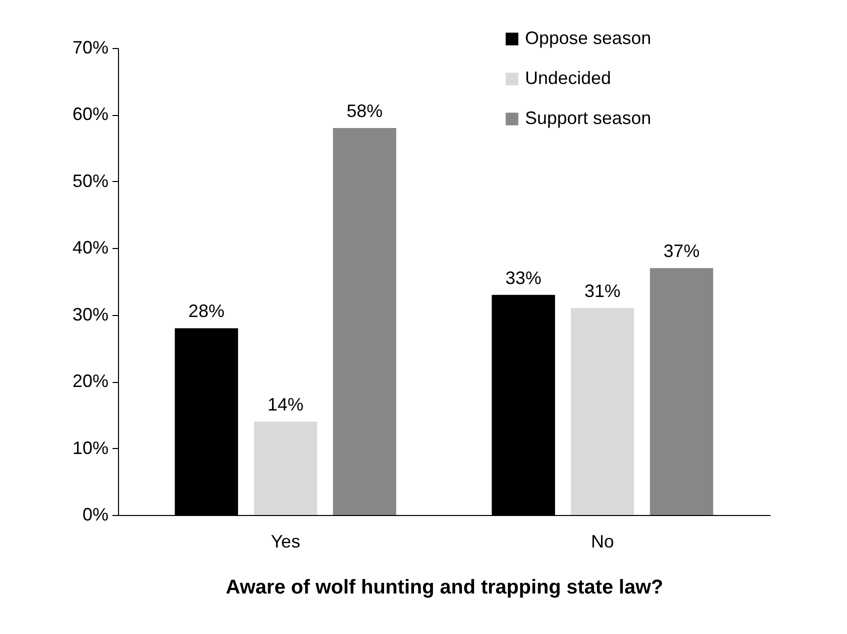  Describe the element at coordinates (602, 542) in the screenshot. I see `x-tick-label: No` at that location.